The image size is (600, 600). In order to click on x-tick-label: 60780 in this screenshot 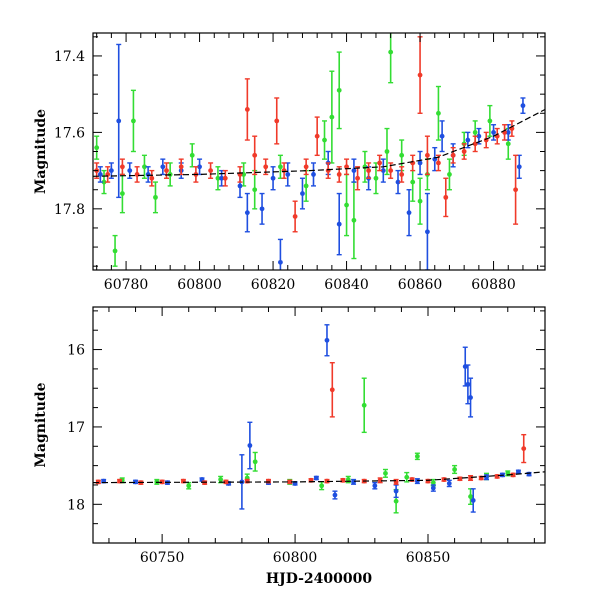, I will do `click(126, 285)`.